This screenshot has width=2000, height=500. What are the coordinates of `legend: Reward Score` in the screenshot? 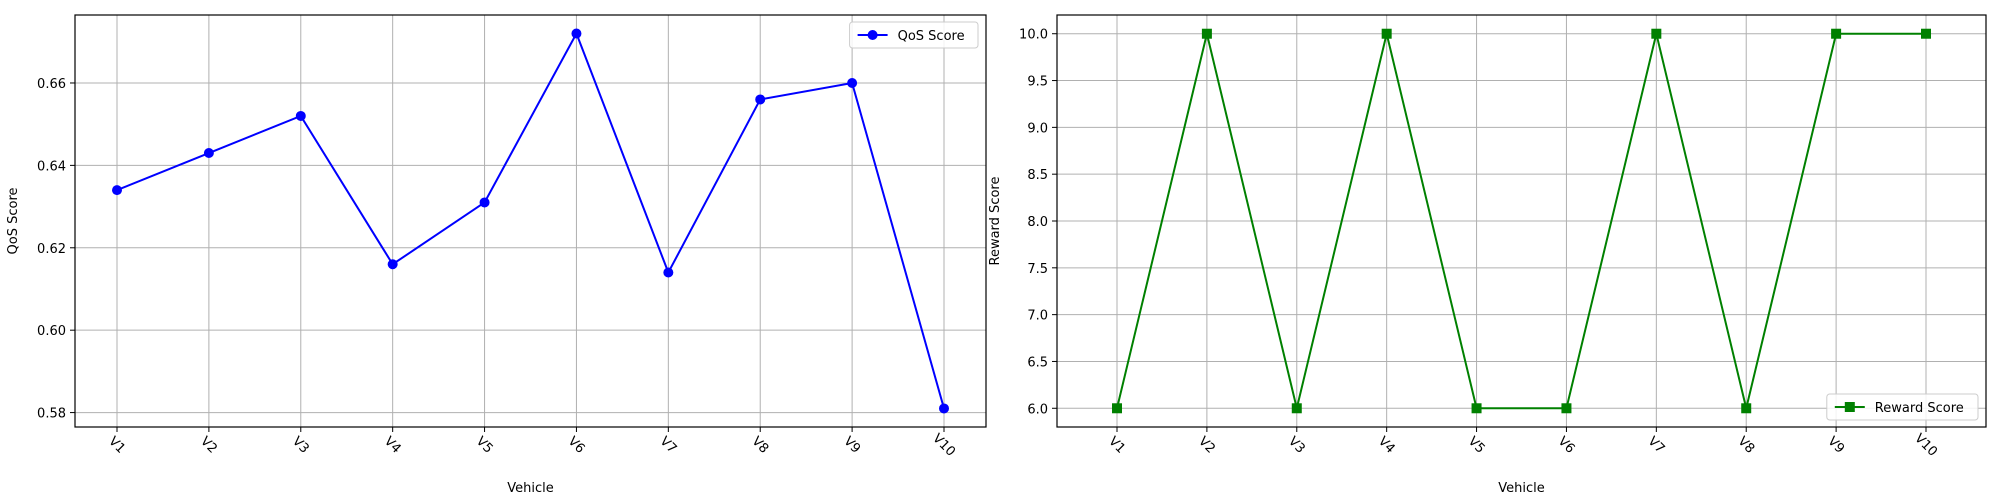 It's located at (1902, 407).